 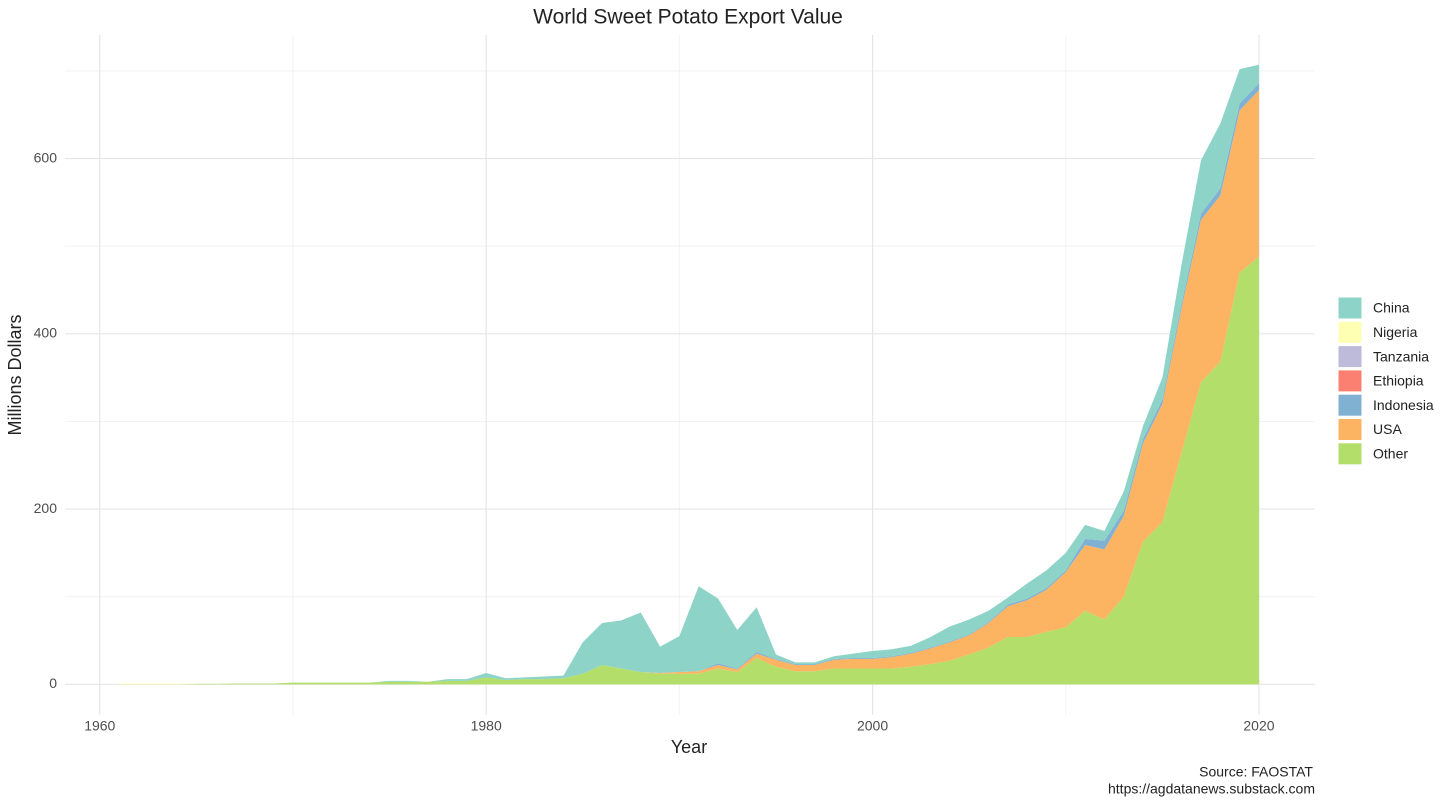 What do you see at coordinates (53, 683) in the screenshot?
I see `y-tick-label: 0` at bounding box center [53, 683].